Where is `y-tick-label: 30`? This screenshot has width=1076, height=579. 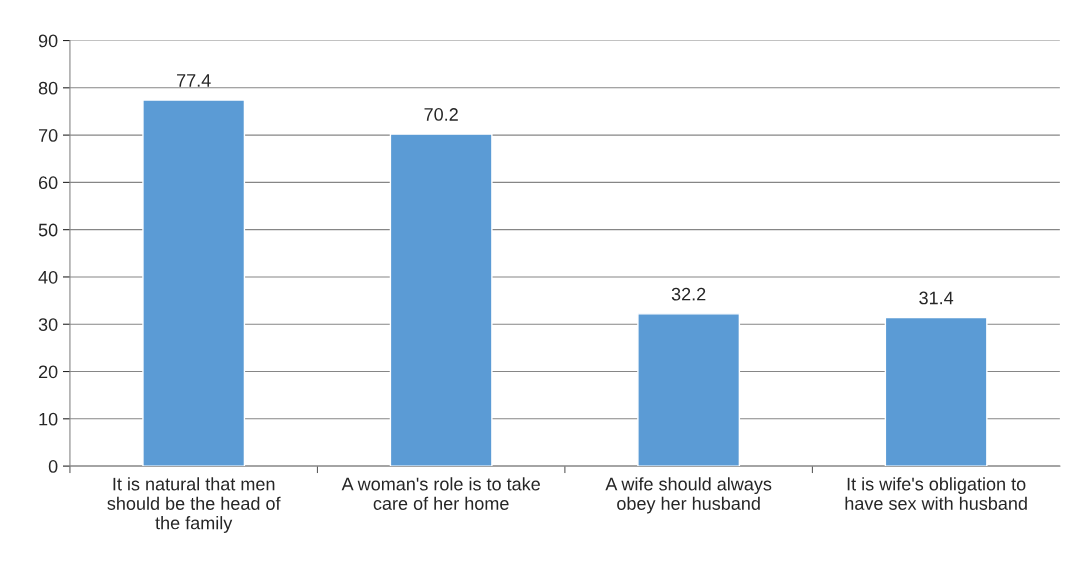 y-tick-label: 30 is located at coordinates (48, 324).